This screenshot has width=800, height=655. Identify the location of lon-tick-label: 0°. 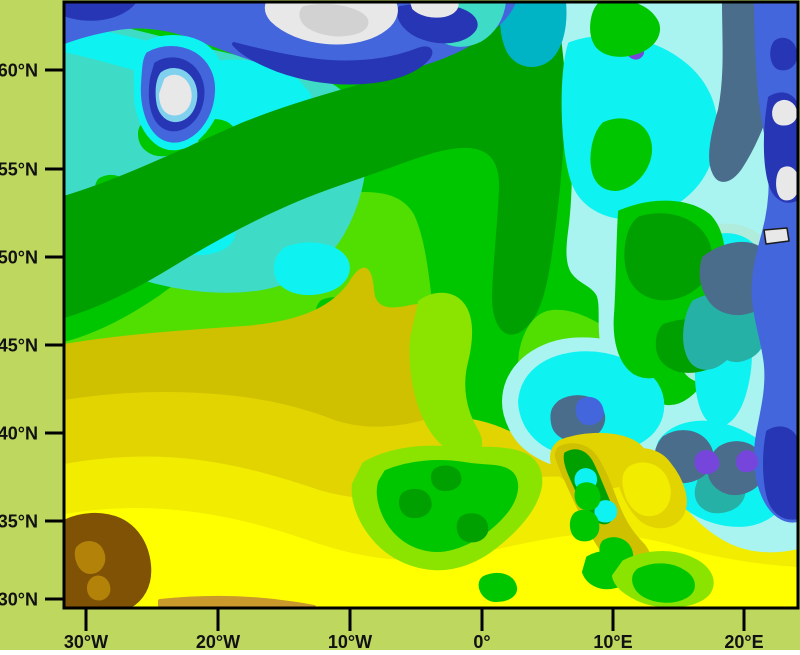
(481, 641).